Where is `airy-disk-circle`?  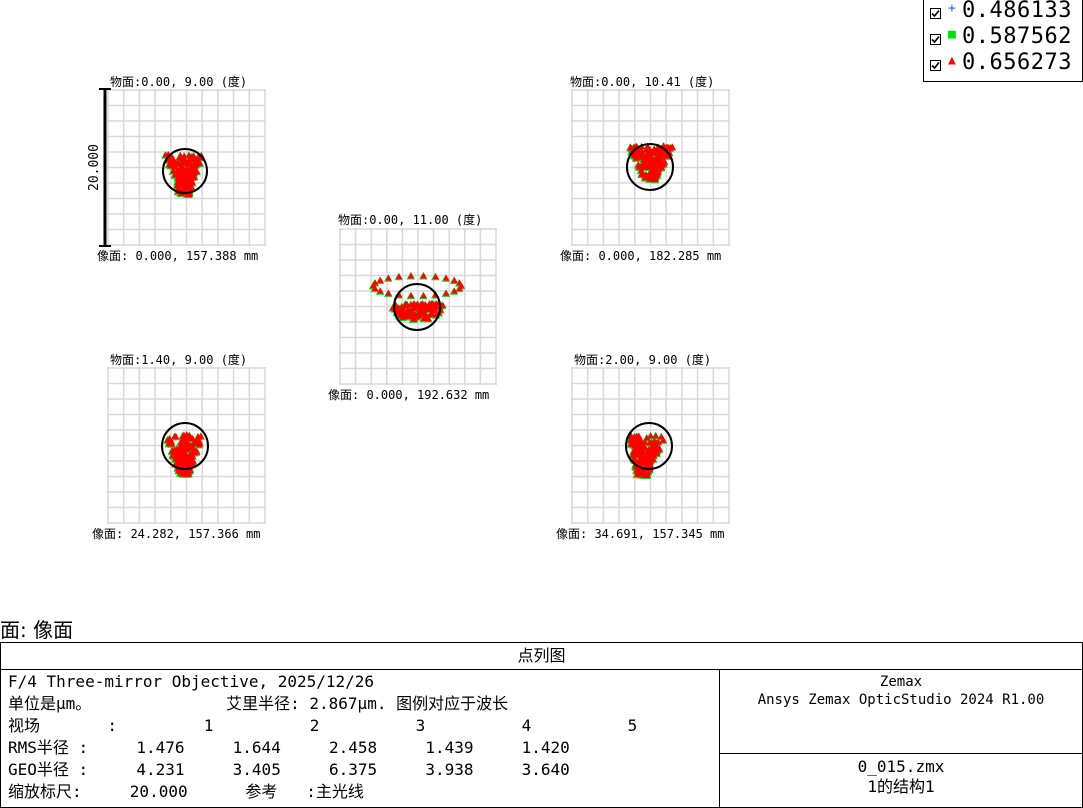
airy-disk-circle is located at coordinates (417, 307).